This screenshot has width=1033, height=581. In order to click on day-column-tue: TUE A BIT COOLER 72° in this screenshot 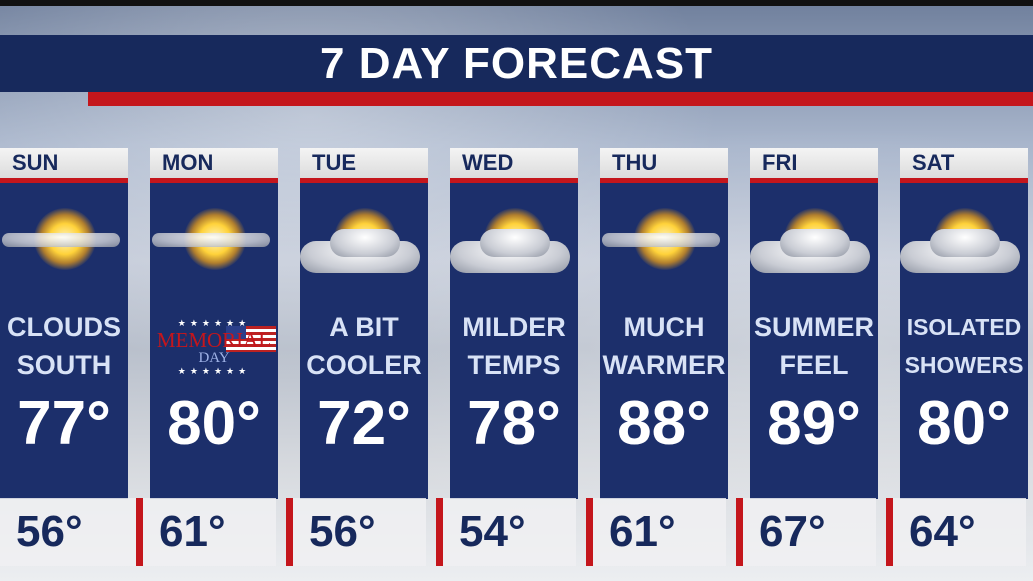, I will do `click(364, 323)`.